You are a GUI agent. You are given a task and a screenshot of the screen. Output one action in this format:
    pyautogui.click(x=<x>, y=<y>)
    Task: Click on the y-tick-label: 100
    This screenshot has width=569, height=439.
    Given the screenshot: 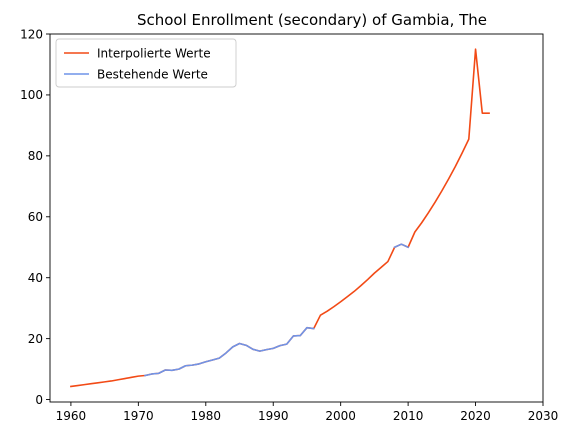 What is the action you would take?
    pyautogui.click(x=31, y=95)
    